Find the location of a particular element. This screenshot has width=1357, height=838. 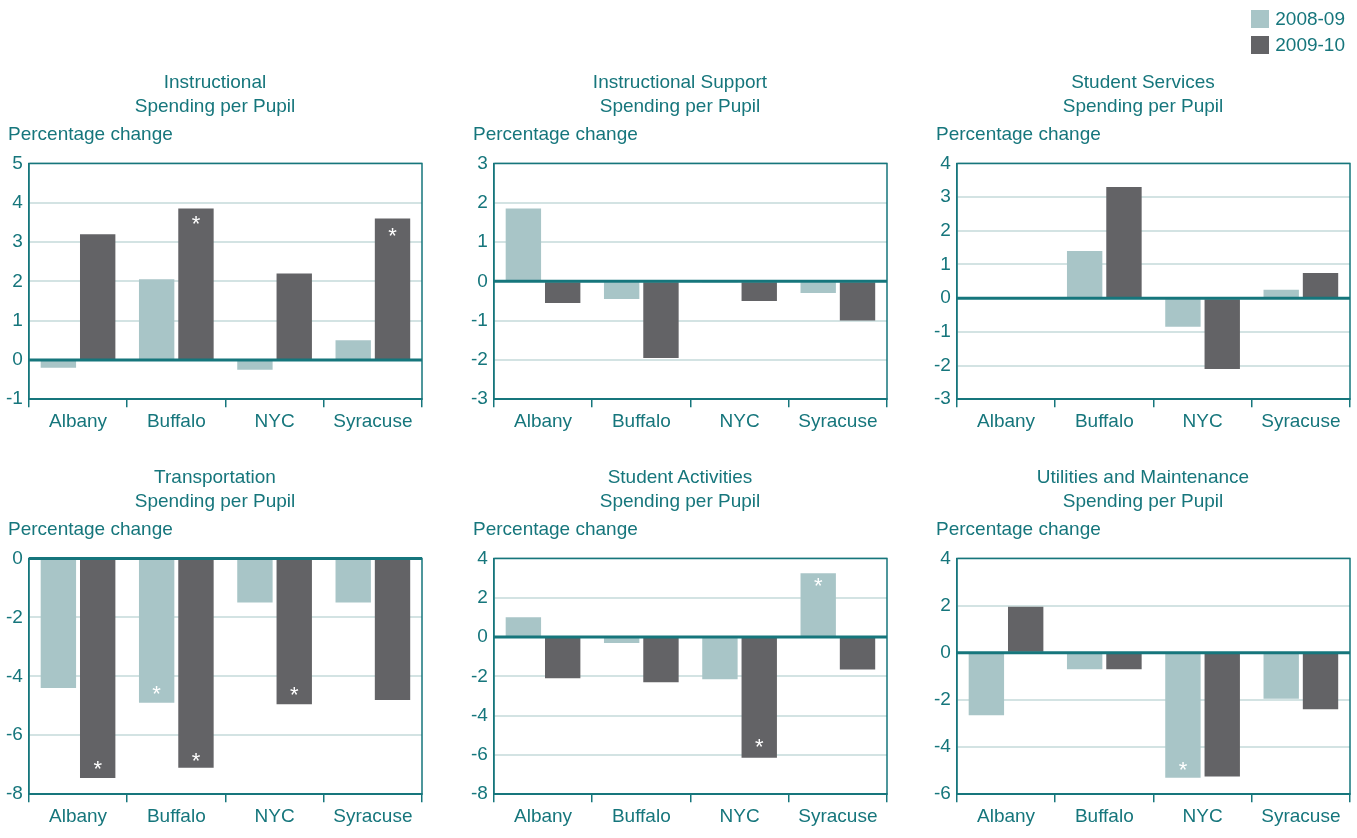

chart-title: Transportation Spending per Pupil is located at coordinates (215, 489).